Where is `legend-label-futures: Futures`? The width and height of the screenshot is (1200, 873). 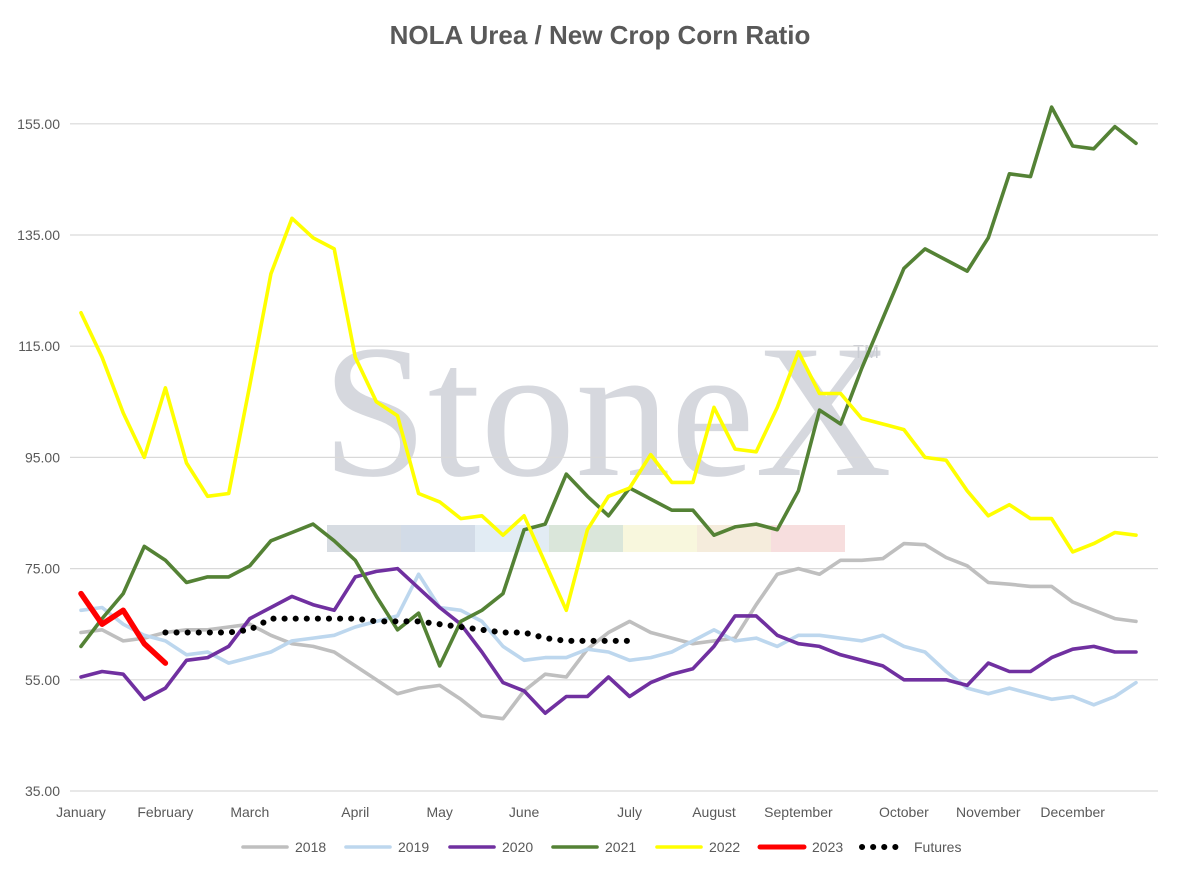
legend-label-futures: Futures is located at coordinates (937, 847).